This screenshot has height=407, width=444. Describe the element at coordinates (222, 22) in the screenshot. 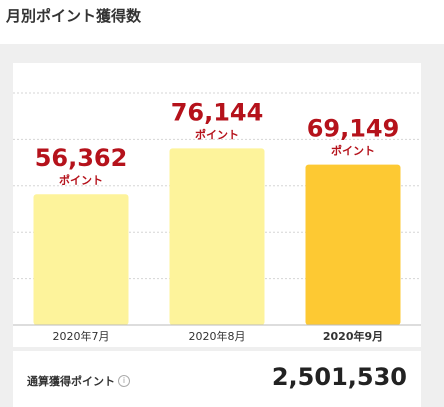

I see `header: 月別ポイント獲得数` at that location.